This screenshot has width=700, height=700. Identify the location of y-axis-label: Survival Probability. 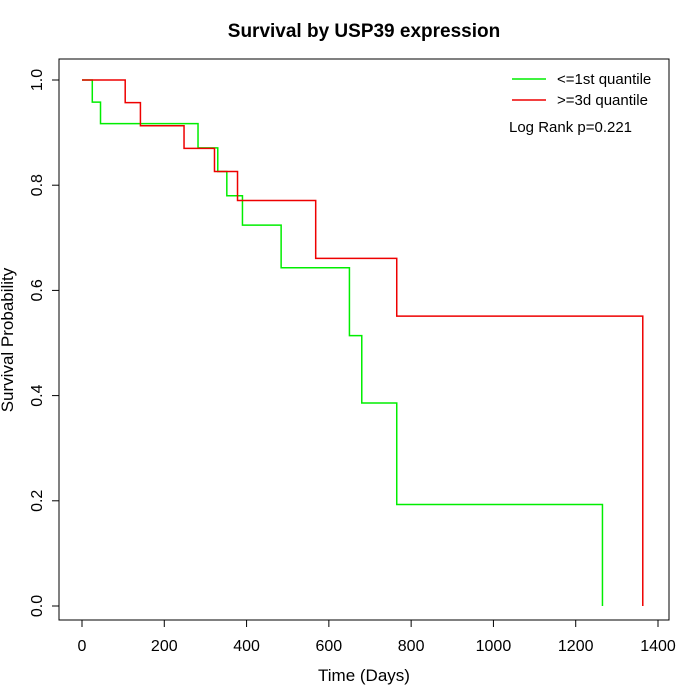
(8, 339).